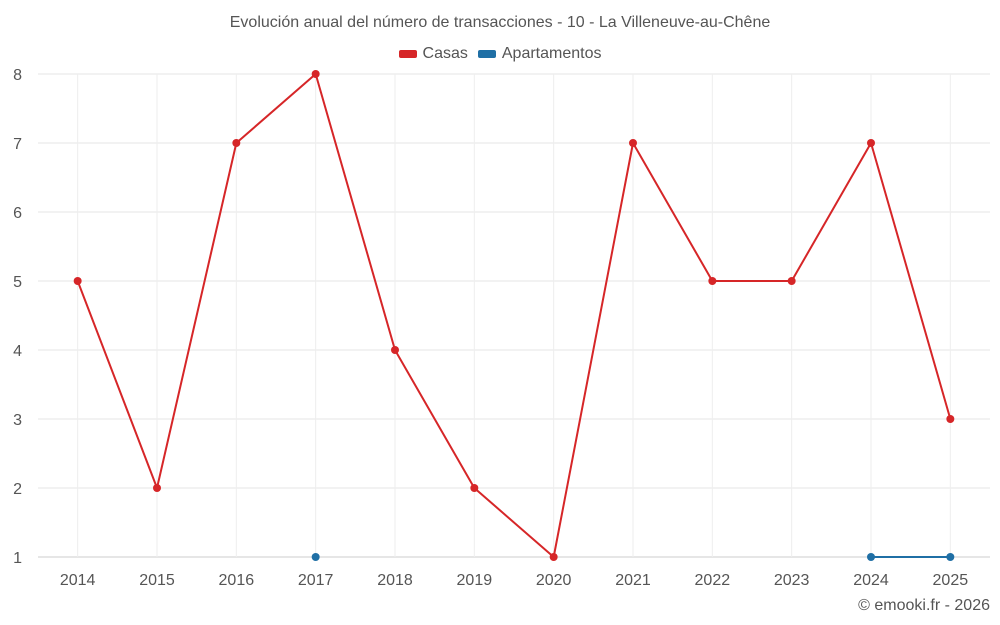  What do you see at coordinates (17, 213) in the screenshot?
I see `y-tick-label: 6` at bounding box center [17, 213].